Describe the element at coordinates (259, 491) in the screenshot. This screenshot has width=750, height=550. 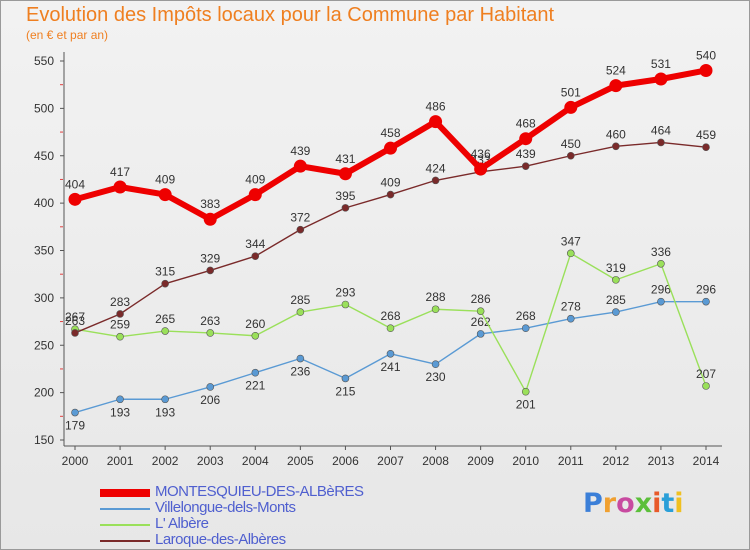
I see `legend-label-0: MONTESQUIEU-DES-ALBèRES` at that location.